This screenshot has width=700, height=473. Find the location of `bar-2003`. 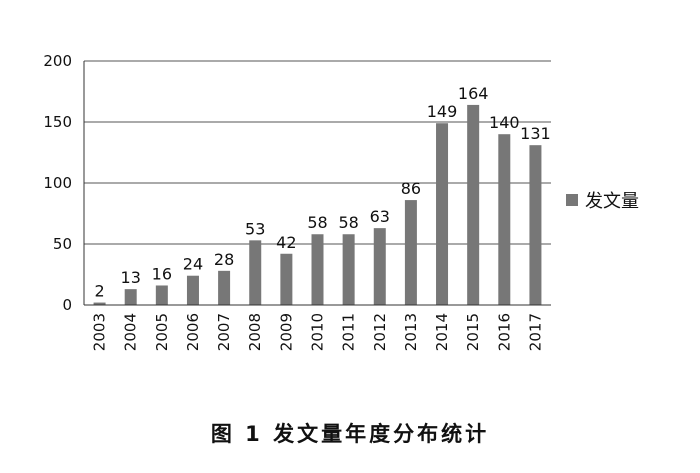

bar-2003 is located at coordinates (99, 303).